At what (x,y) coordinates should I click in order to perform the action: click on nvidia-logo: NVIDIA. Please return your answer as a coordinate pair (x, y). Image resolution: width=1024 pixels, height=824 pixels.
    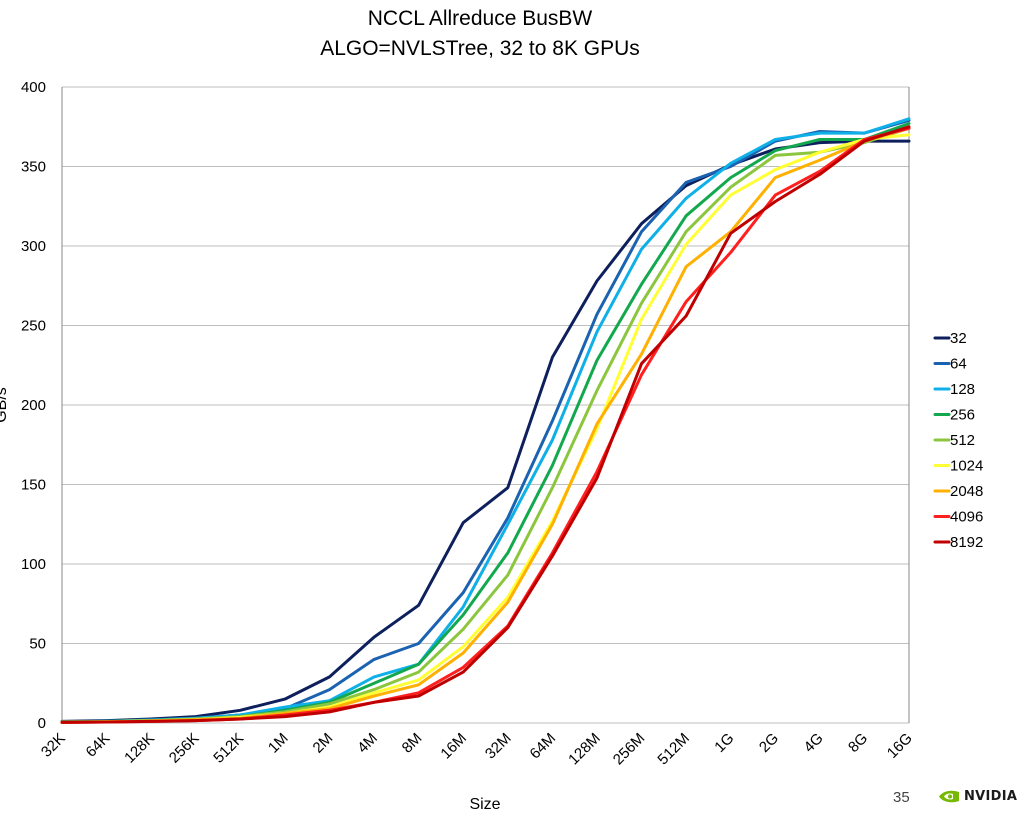
    Looking at the image, I should click on (977, 796).